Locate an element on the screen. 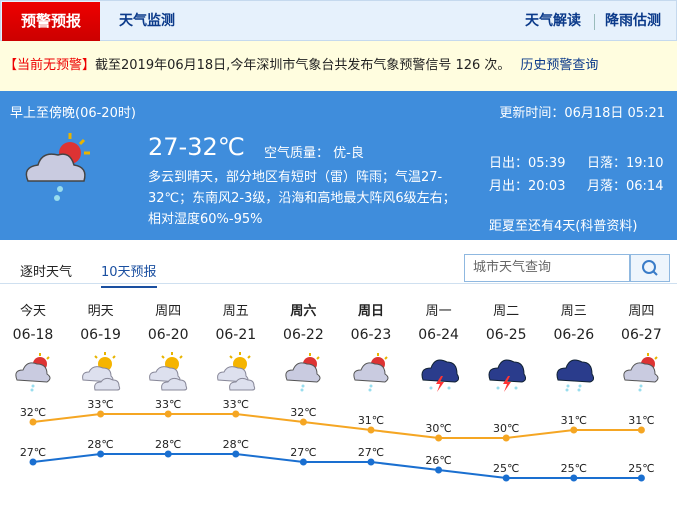  tab-weather-monitor: 天气监测 is located at coordinates (147, 21).